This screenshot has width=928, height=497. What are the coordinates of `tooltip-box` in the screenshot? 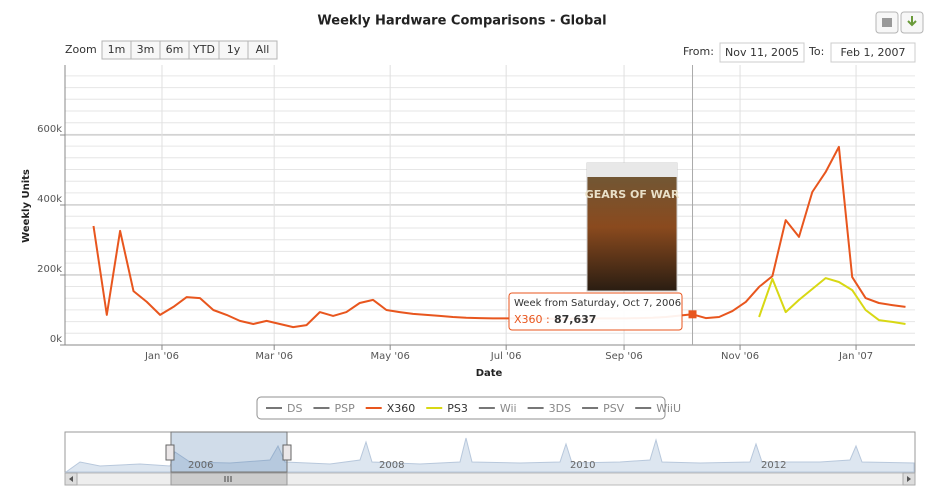 It's located at (595, 311).